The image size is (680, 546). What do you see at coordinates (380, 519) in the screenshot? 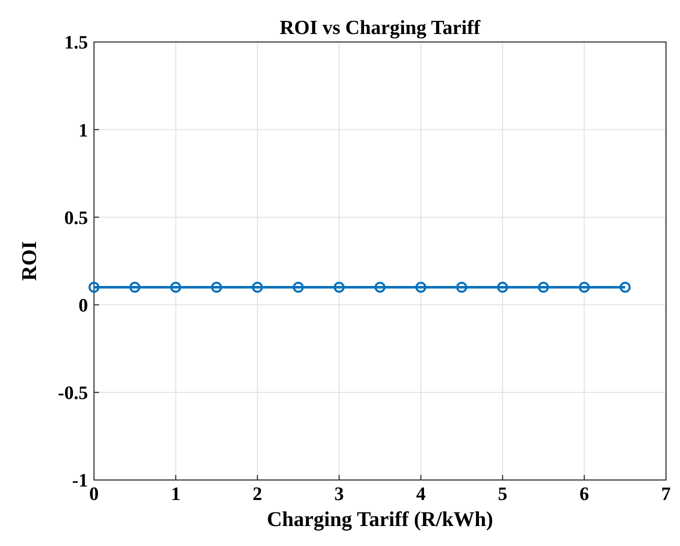
I see `x-axis-title: Charging Tariff (R/kWh)` at bounding box center [380, 519].